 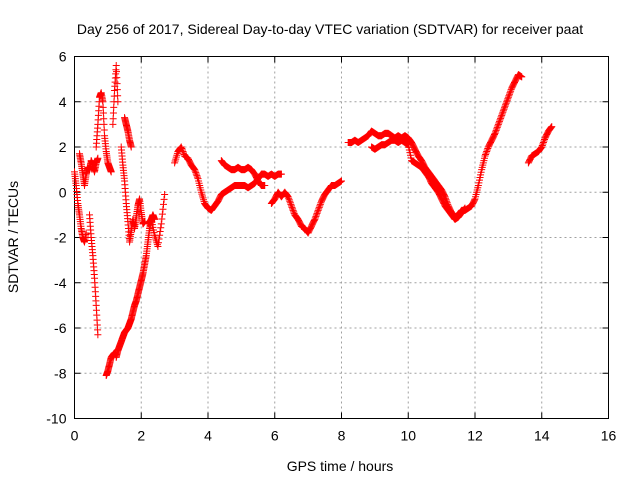 I want to click on y-tick-label: -10, so click(x=56, y=419).